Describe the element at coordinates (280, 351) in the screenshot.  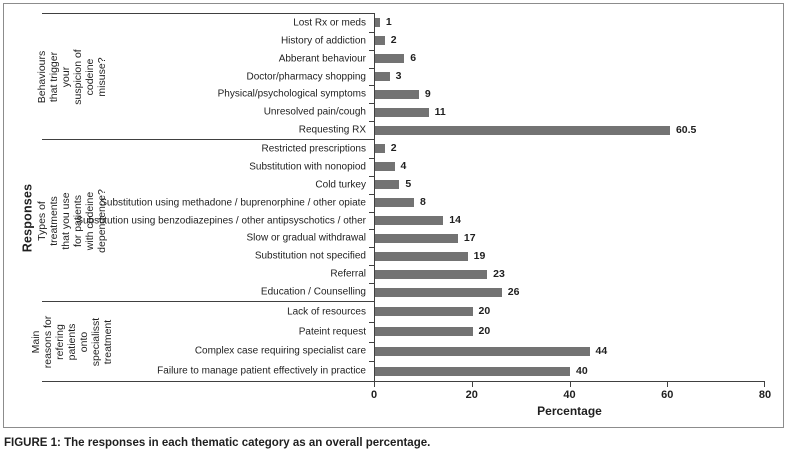
I see `category-label: Complex case requiring specialist care` at that location.